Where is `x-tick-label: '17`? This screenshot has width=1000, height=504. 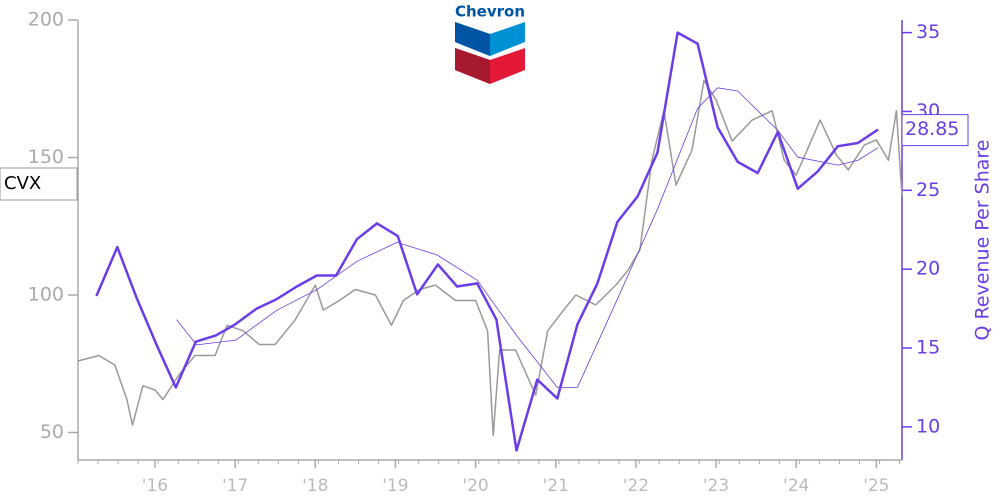 x-tick-label: '17 is located at coordinates (235, 486).